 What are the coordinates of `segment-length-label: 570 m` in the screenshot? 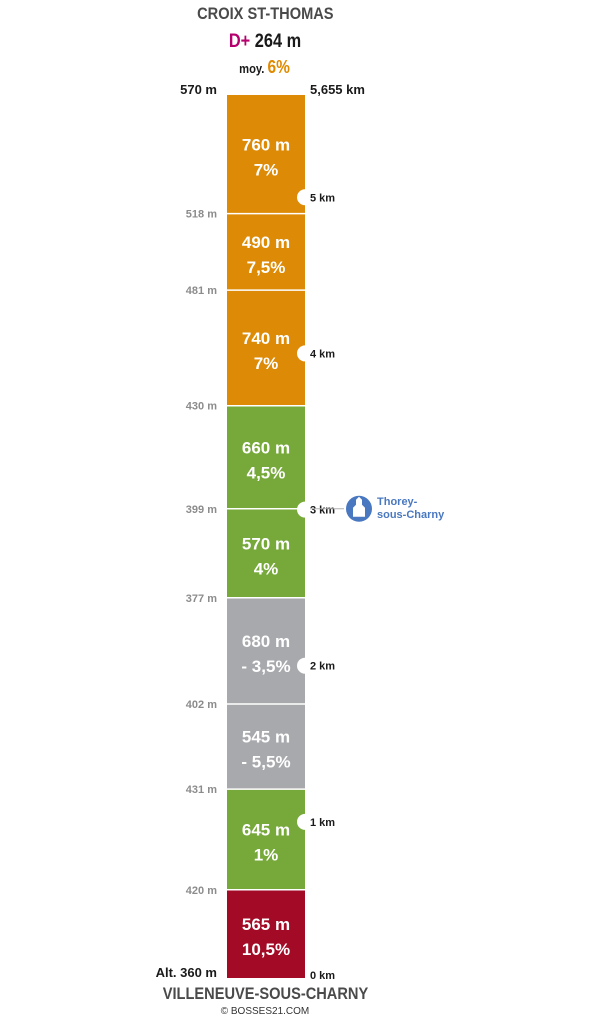 It's located at (266, 543).